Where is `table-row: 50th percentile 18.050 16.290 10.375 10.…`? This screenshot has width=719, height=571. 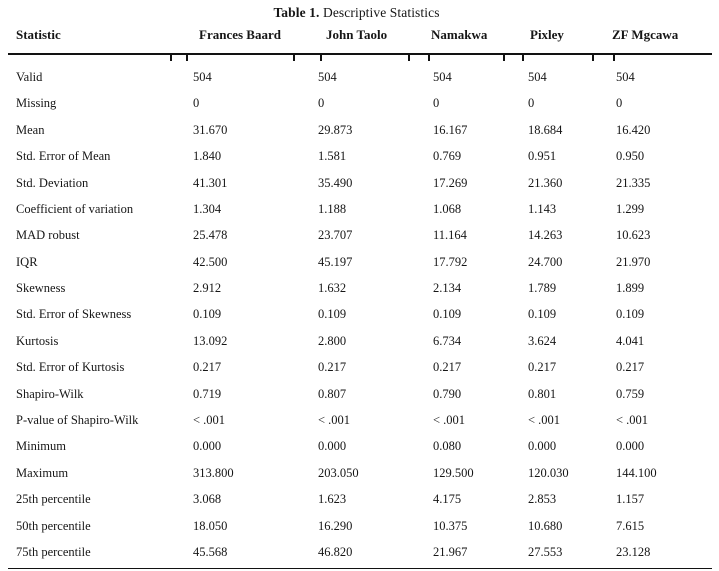
table-row: 50th percentile 18.050 16.290 10.375 10.… is located at coordinates (364, 526).